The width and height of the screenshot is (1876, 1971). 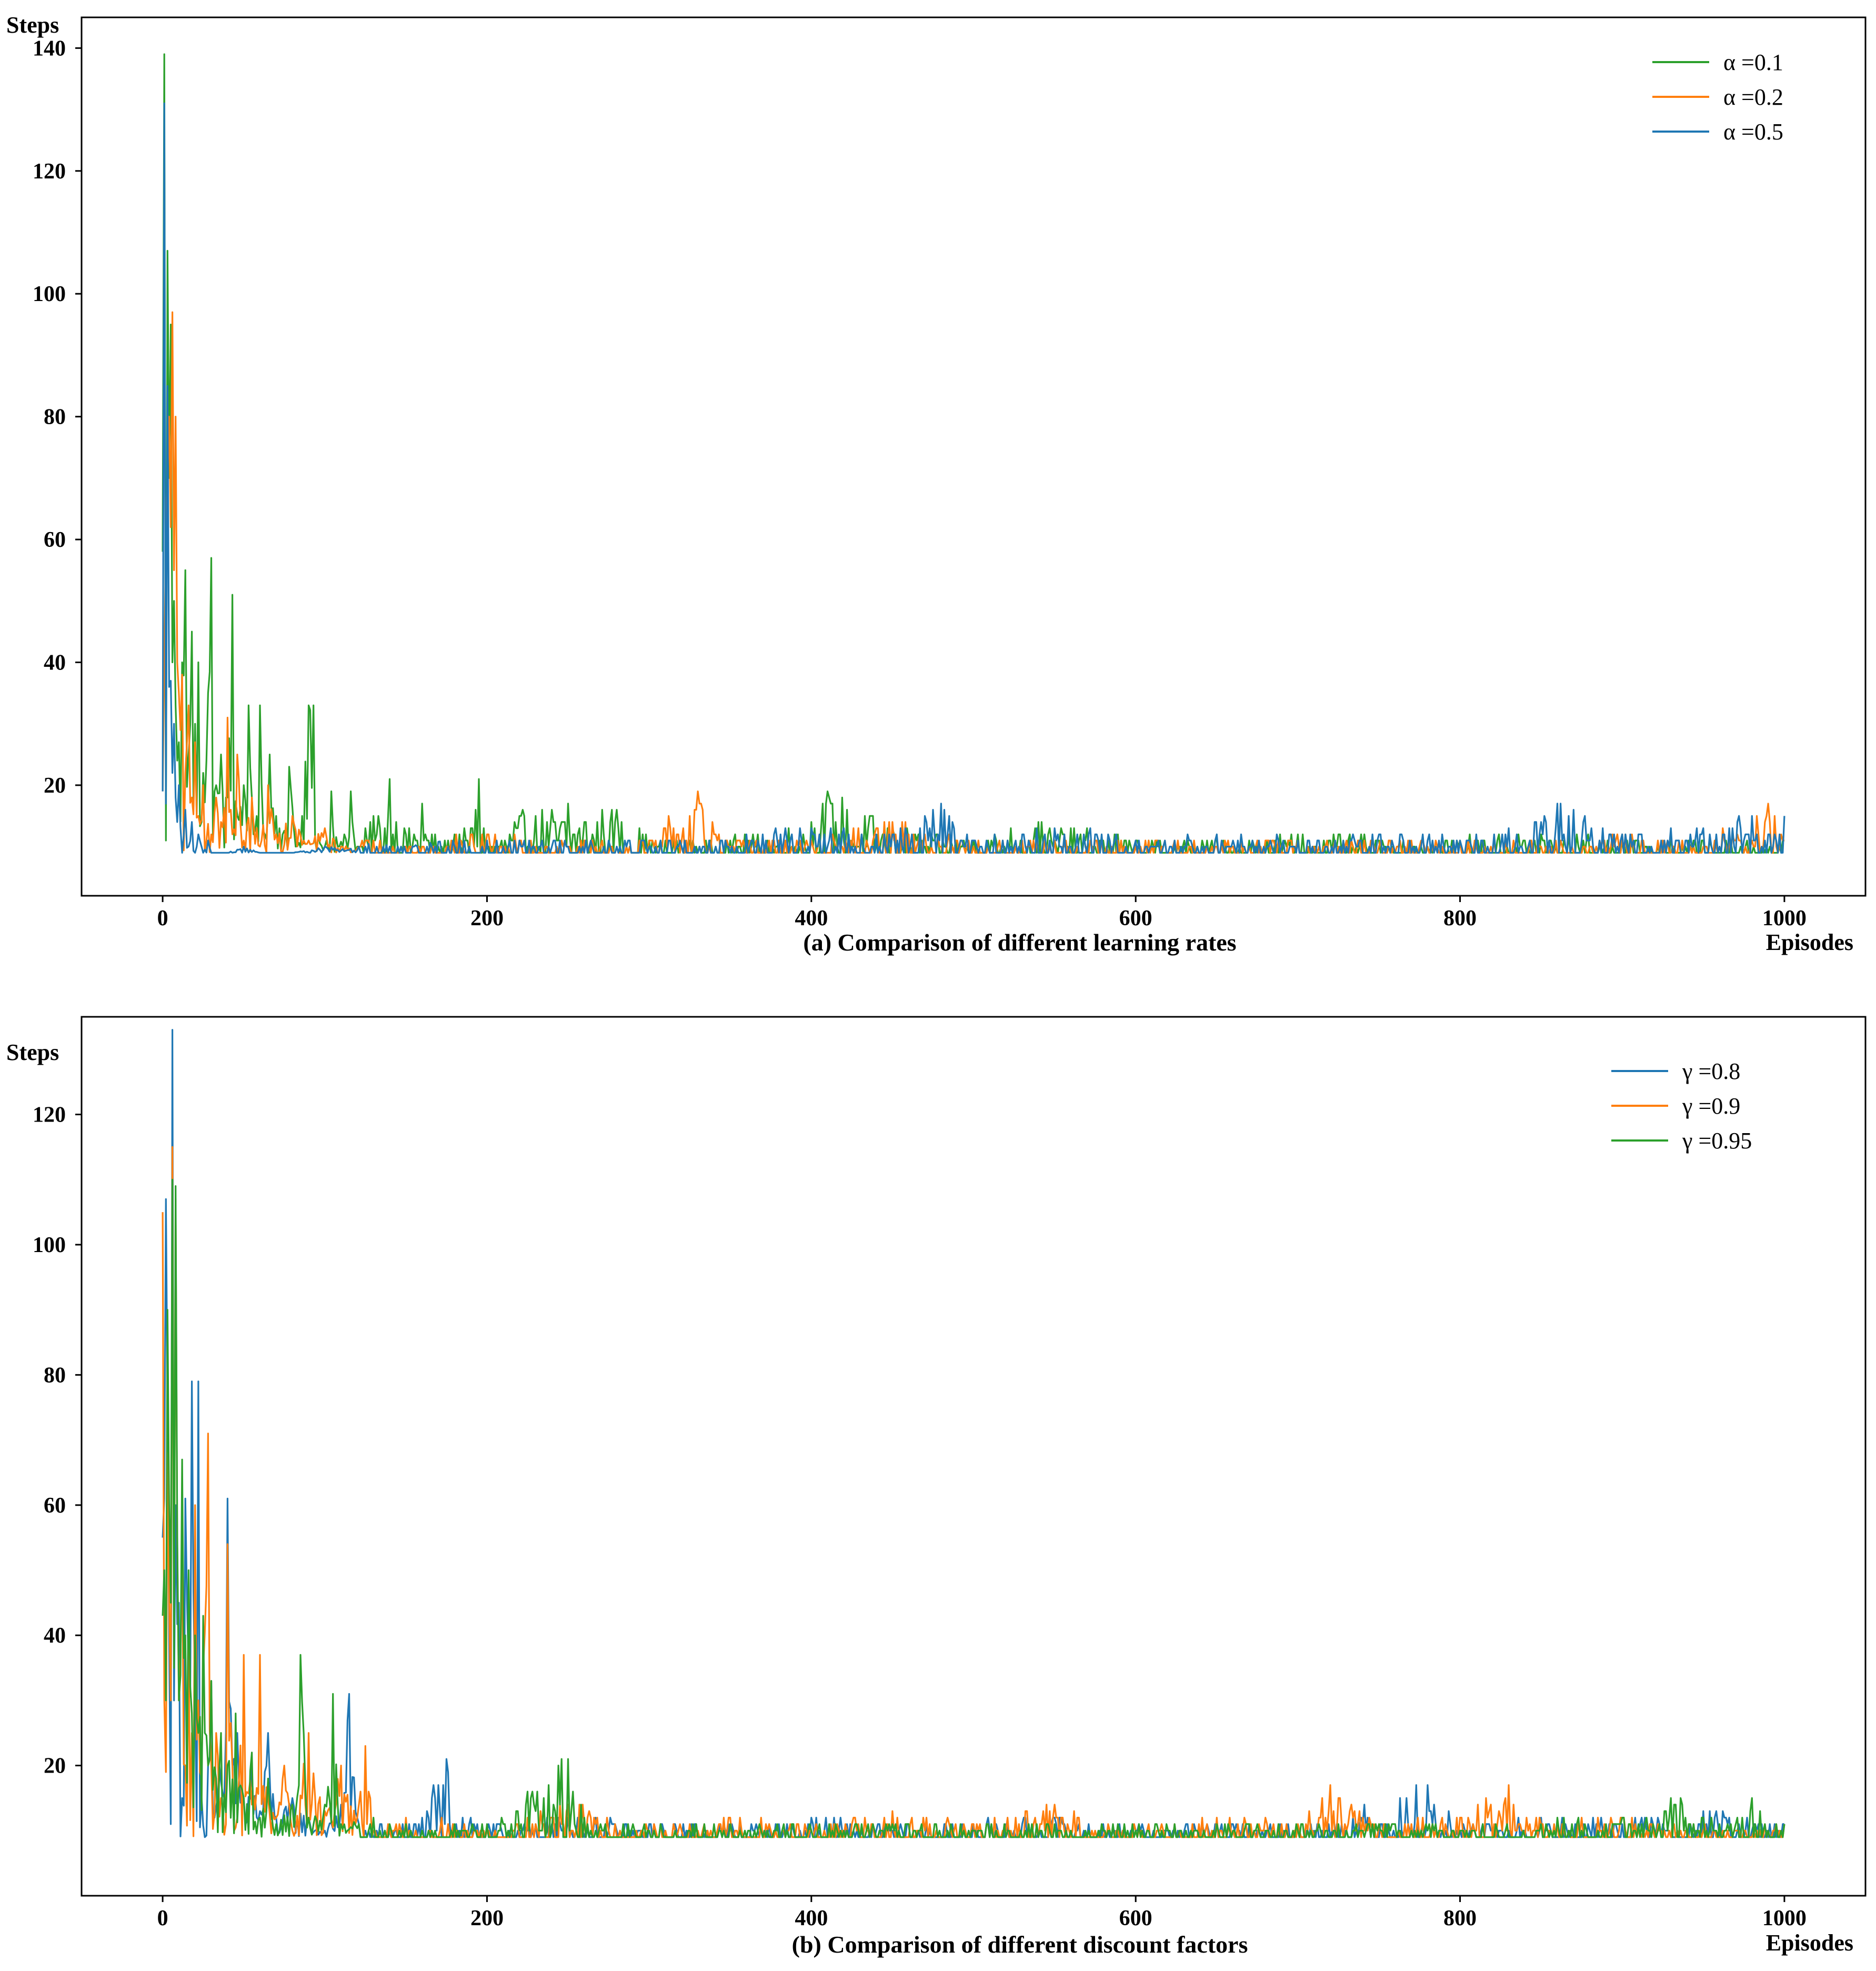 I want to click on legend-label: α =0.1, so click(x=1753, y=62).